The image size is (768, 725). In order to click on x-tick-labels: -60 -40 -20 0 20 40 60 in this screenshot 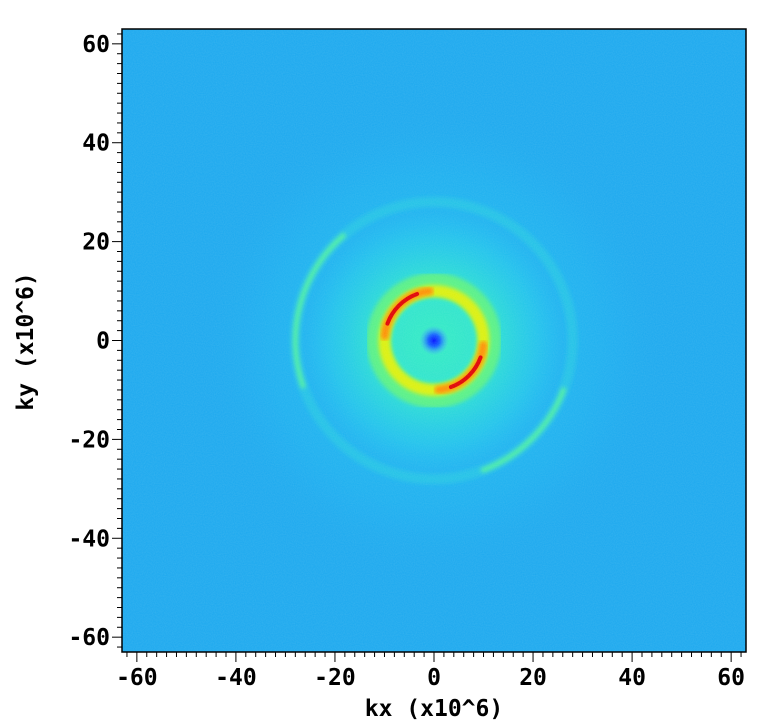, I will do `click(430, 678)`.